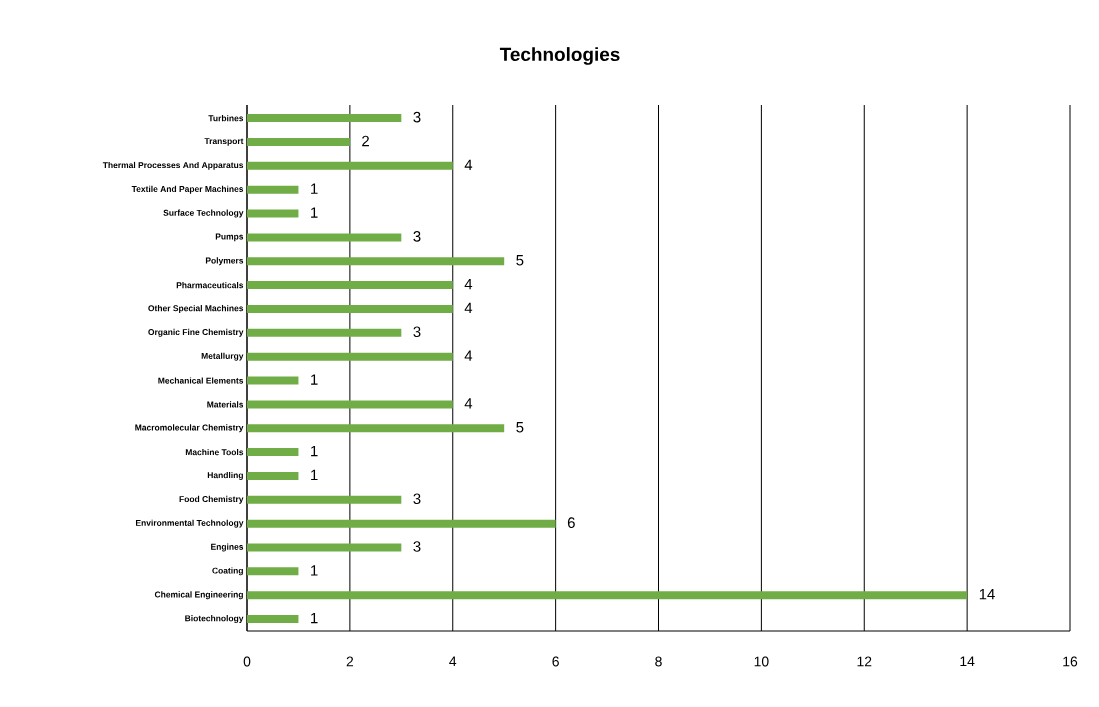  What do you see at coordinates (247, 661) in the screenshot?
I see `x-tick-label: 0` at bounding box center [247, 661].